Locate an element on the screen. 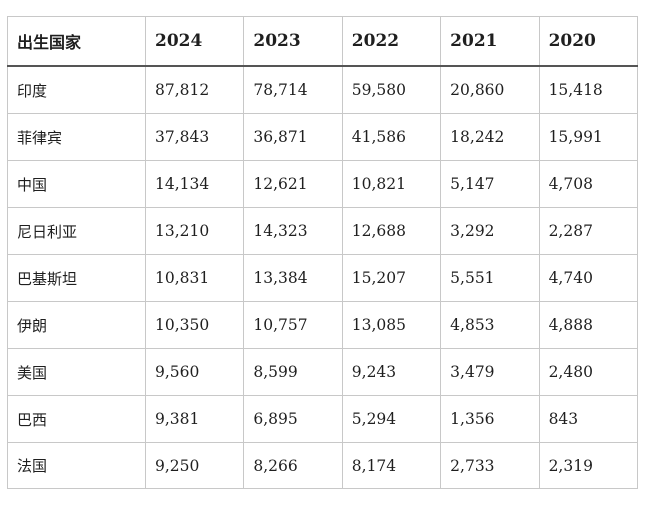  value-cell: 12,621 is located at coordinates (293, 184).